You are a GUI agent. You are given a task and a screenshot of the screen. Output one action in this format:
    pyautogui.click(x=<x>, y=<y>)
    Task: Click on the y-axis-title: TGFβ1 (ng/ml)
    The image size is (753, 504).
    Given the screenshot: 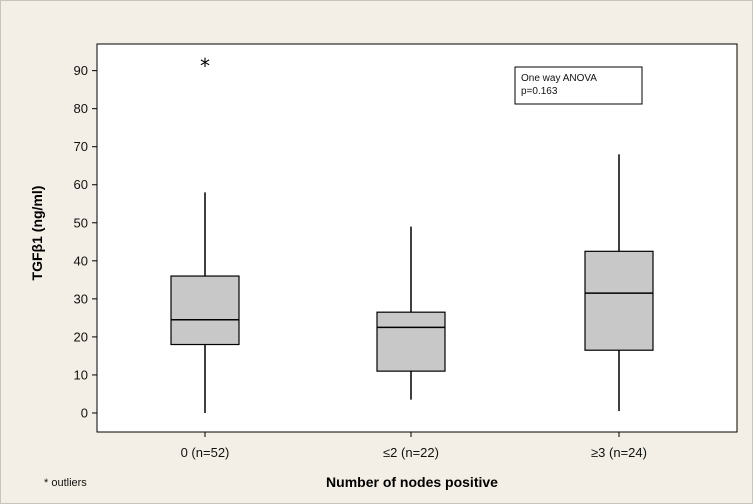 What is the action you would take?
    pyautogui.click(x=37, y=233)
    